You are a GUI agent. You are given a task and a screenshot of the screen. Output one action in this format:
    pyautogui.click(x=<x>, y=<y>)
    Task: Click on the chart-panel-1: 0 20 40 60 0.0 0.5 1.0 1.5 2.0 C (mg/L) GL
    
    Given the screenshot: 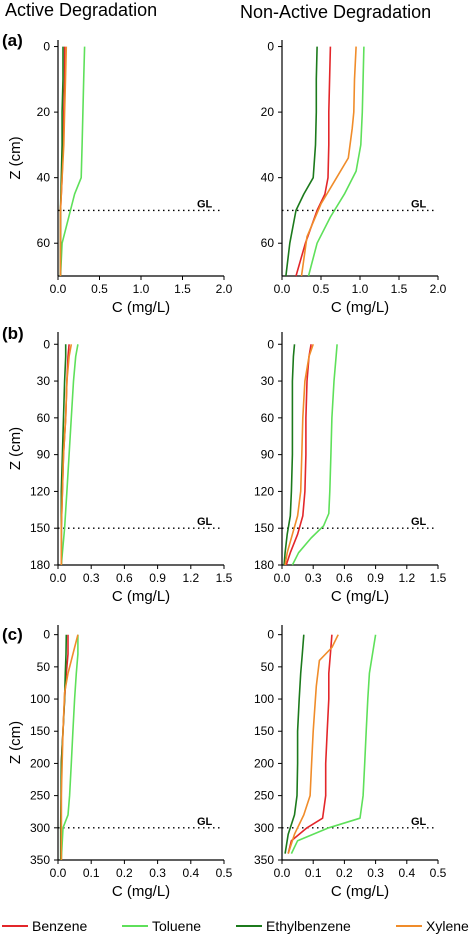 What is the action you would take?
    pyautogui.click(x=354, y=178)
    